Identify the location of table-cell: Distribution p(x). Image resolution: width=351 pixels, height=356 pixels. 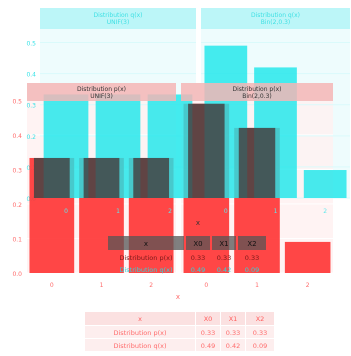
(139, 333).